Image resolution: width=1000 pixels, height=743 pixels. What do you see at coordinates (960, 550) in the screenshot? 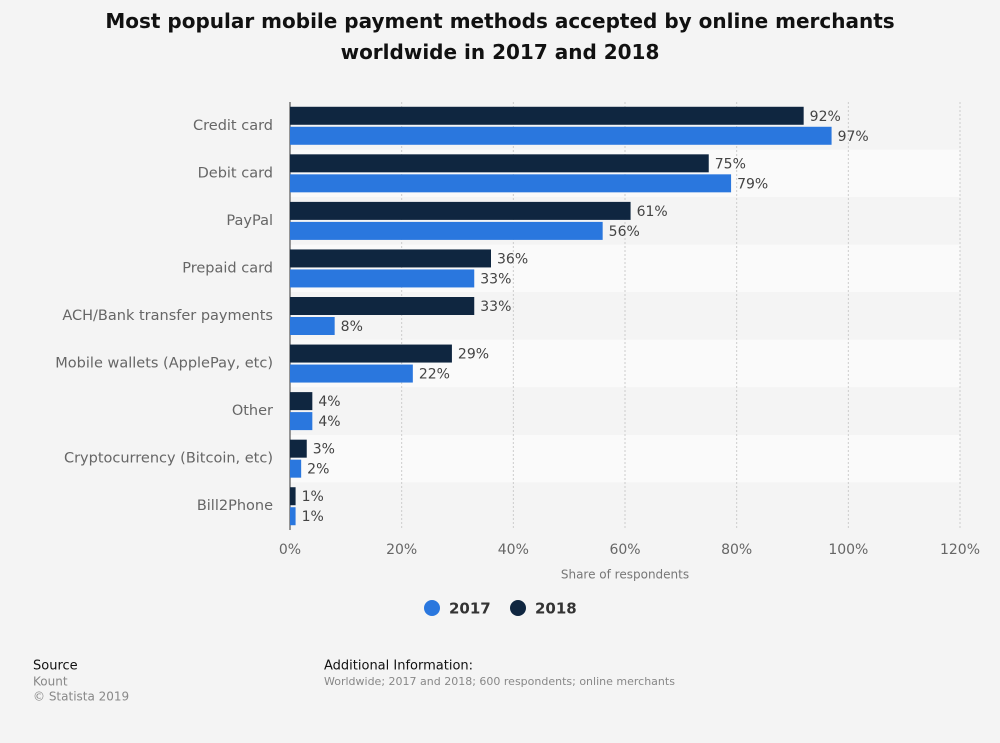
I see `x-tick-label: 120%` at bounding box center [960, 550].